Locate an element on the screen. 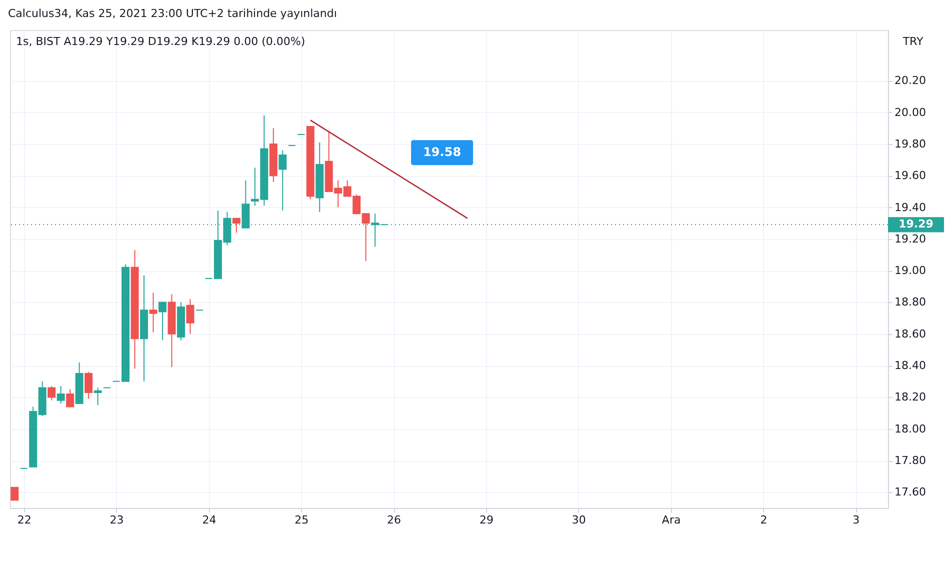 This screenshot has height=568, width=949. y-tick-label: 19.40 is located at coordinates (910, 207).